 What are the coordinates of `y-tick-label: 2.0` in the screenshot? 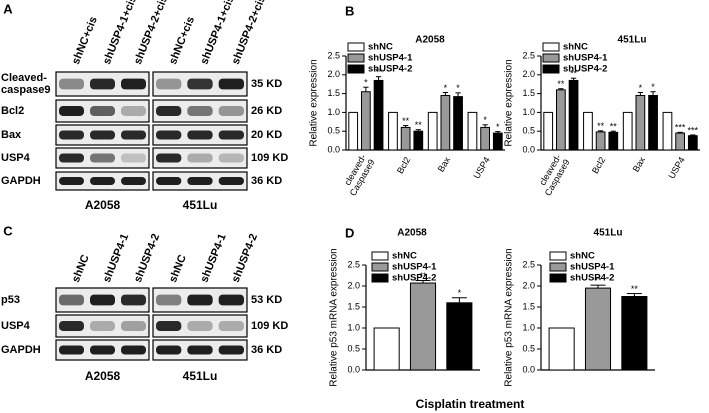 It's located at (333, 74).